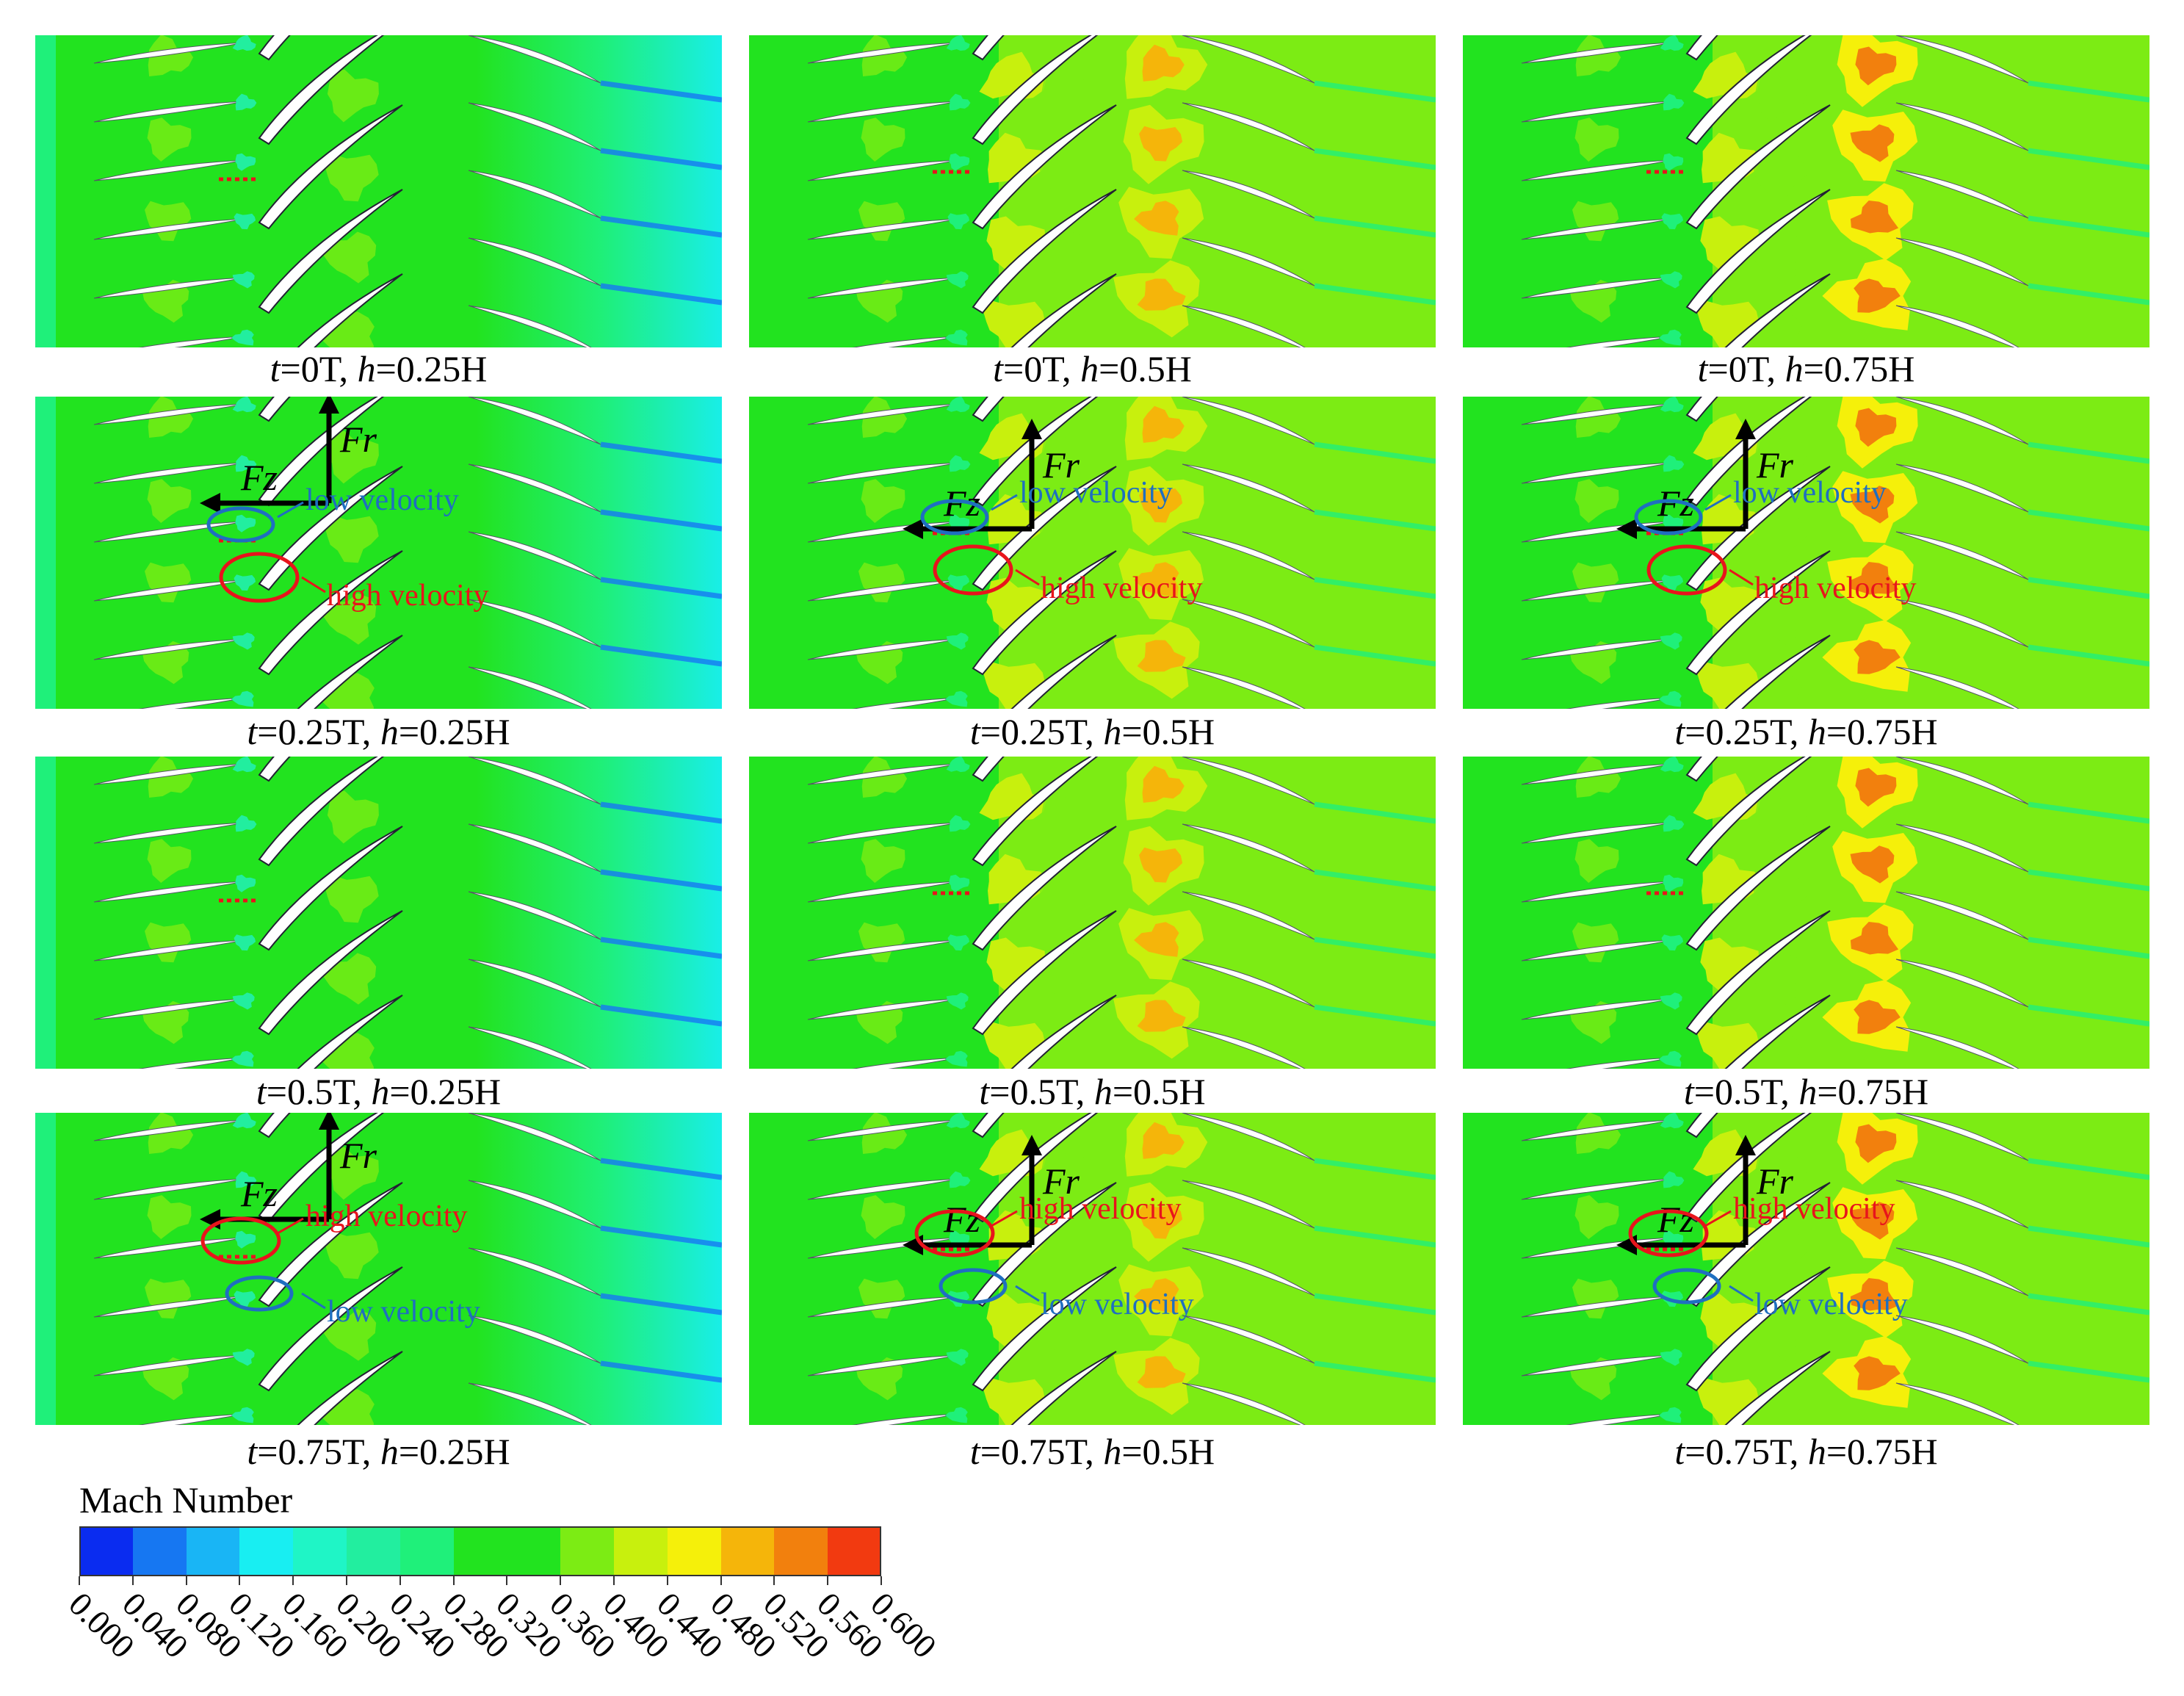 The width and height of the screenshot is (2184, 1696). What do you see at coordinates (1092, 1451) in the screenshot?
I see `panel-caption: t=0.75T, h=0.5H` at bounding box center [1092, 1451].